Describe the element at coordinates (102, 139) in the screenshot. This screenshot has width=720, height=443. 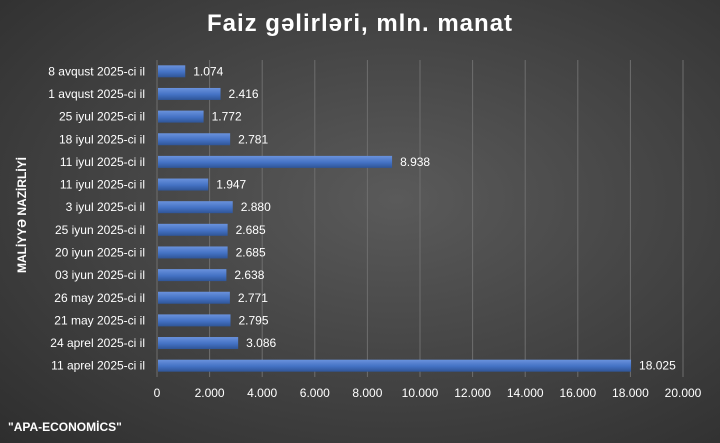
I see `category-label: 18 iyul 2025-ci il` at that location.